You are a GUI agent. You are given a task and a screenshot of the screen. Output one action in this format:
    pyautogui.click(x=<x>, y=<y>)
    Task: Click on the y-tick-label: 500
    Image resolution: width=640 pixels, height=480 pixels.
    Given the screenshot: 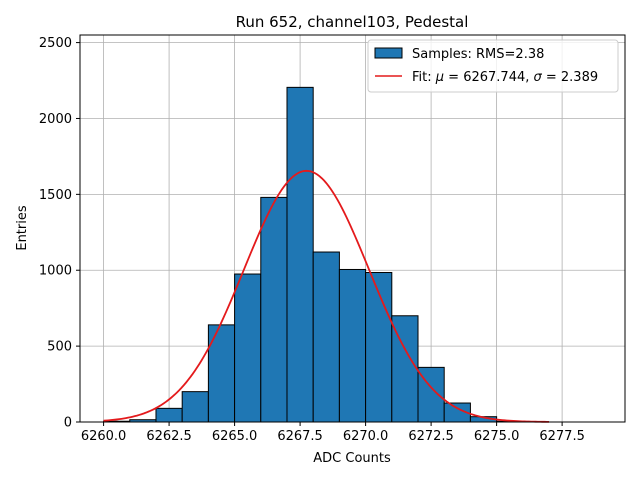 What is the action you would take?
    pyautogui.click(x=59, y=347)
    